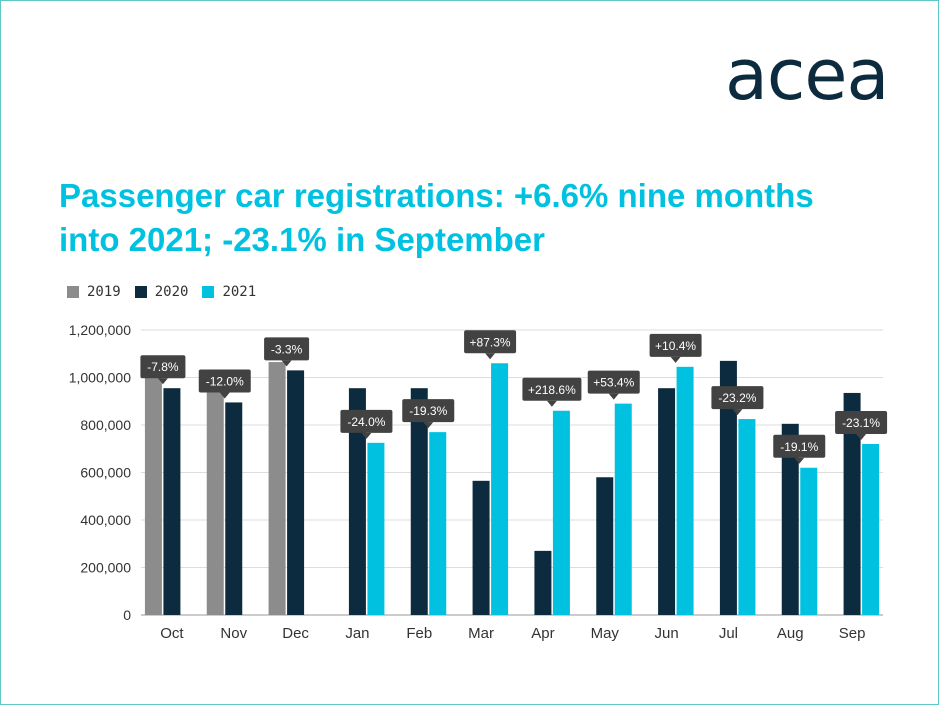  What do you see at coordinates (357, 633) in the screenshot?
I see `x-tick-label: Jan` at bounding box center [357, 633].